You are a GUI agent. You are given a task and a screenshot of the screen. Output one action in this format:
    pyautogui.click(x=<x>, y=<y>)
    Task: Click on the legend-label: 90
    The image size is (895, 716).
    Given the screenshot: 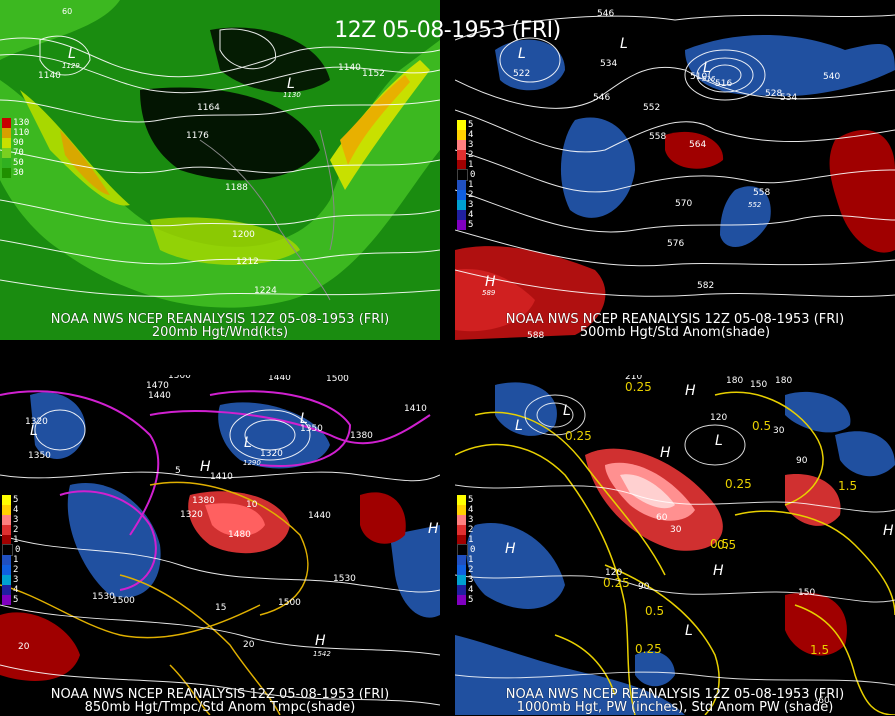 What is the action you would take?
    pyautogui.click(x=18, y=143)
    